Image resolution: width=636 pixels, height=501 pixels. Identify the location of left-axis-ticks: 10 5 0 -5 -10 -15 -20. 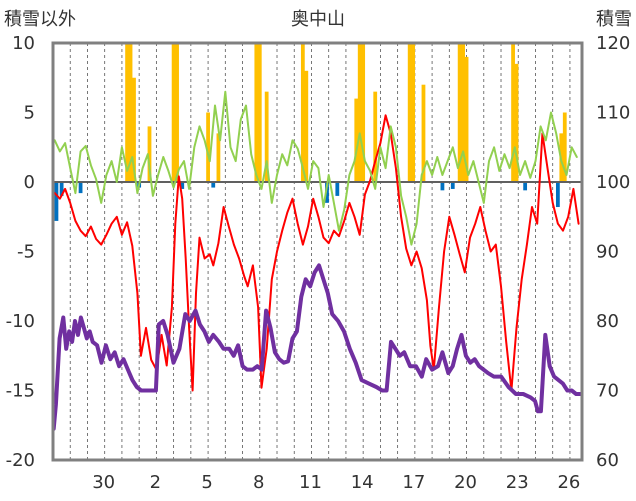
(20, 252).